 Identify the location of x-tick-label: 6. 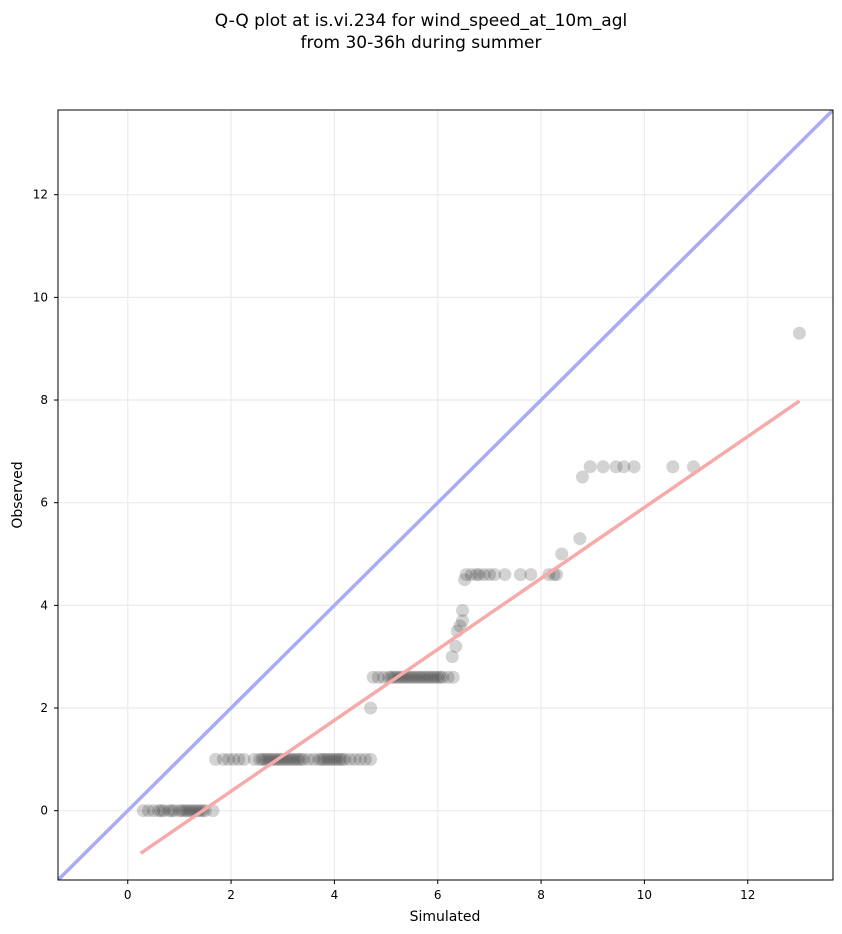
(438, 895).